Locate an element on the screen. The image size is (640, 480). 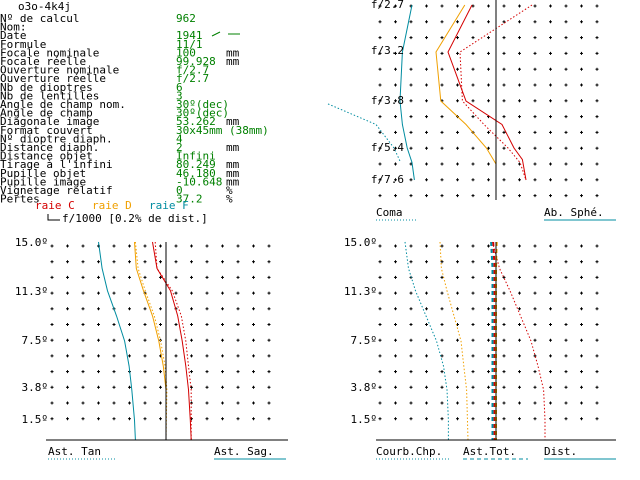
spec-value: 53.262 is located at coordinates (196, 121).